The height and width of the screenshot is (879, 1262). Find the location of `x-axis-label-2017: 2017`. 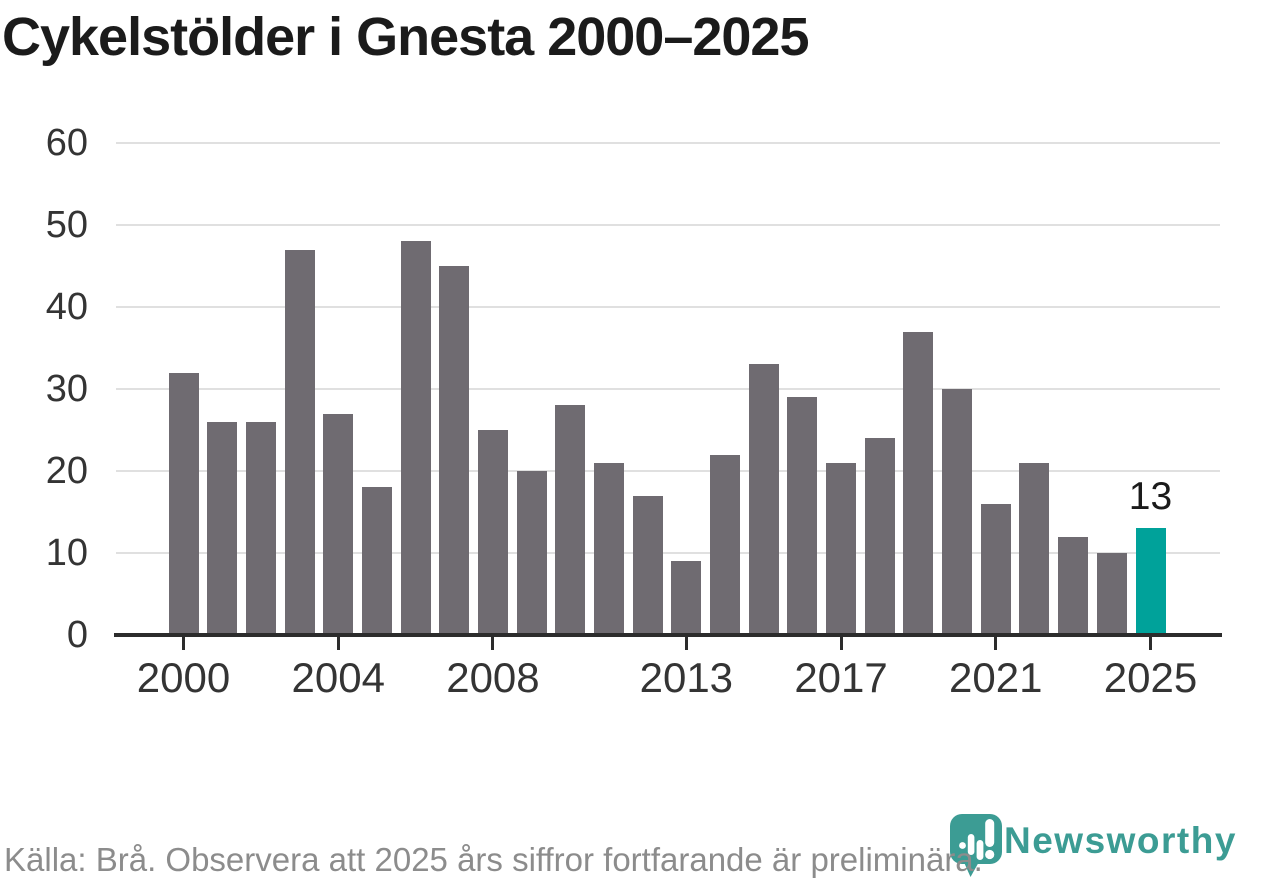

x-axis-label-2017: 2017 is located at coordinates (841, 677).